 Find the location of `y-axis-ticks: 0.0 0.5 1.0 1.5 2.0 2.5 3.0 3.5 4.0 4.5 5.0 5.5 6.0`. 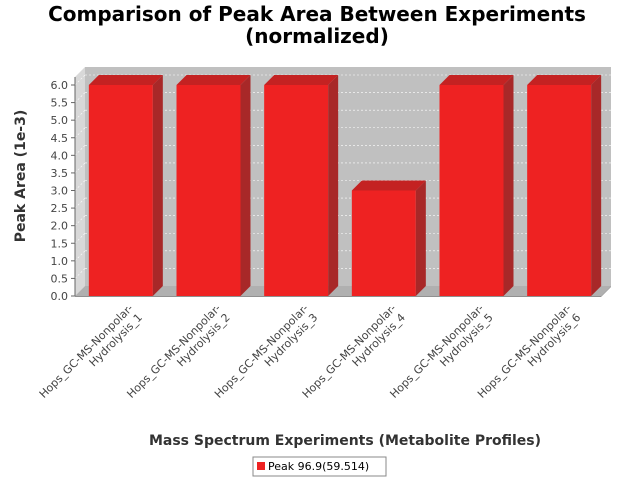

y-axis-ticks: 0.0 0.5 1.0 1.5 2.0 2.5 3.0 3.5 4.0 4.5 5.0 5.5 6.0 is located at coordinates (63, 190).